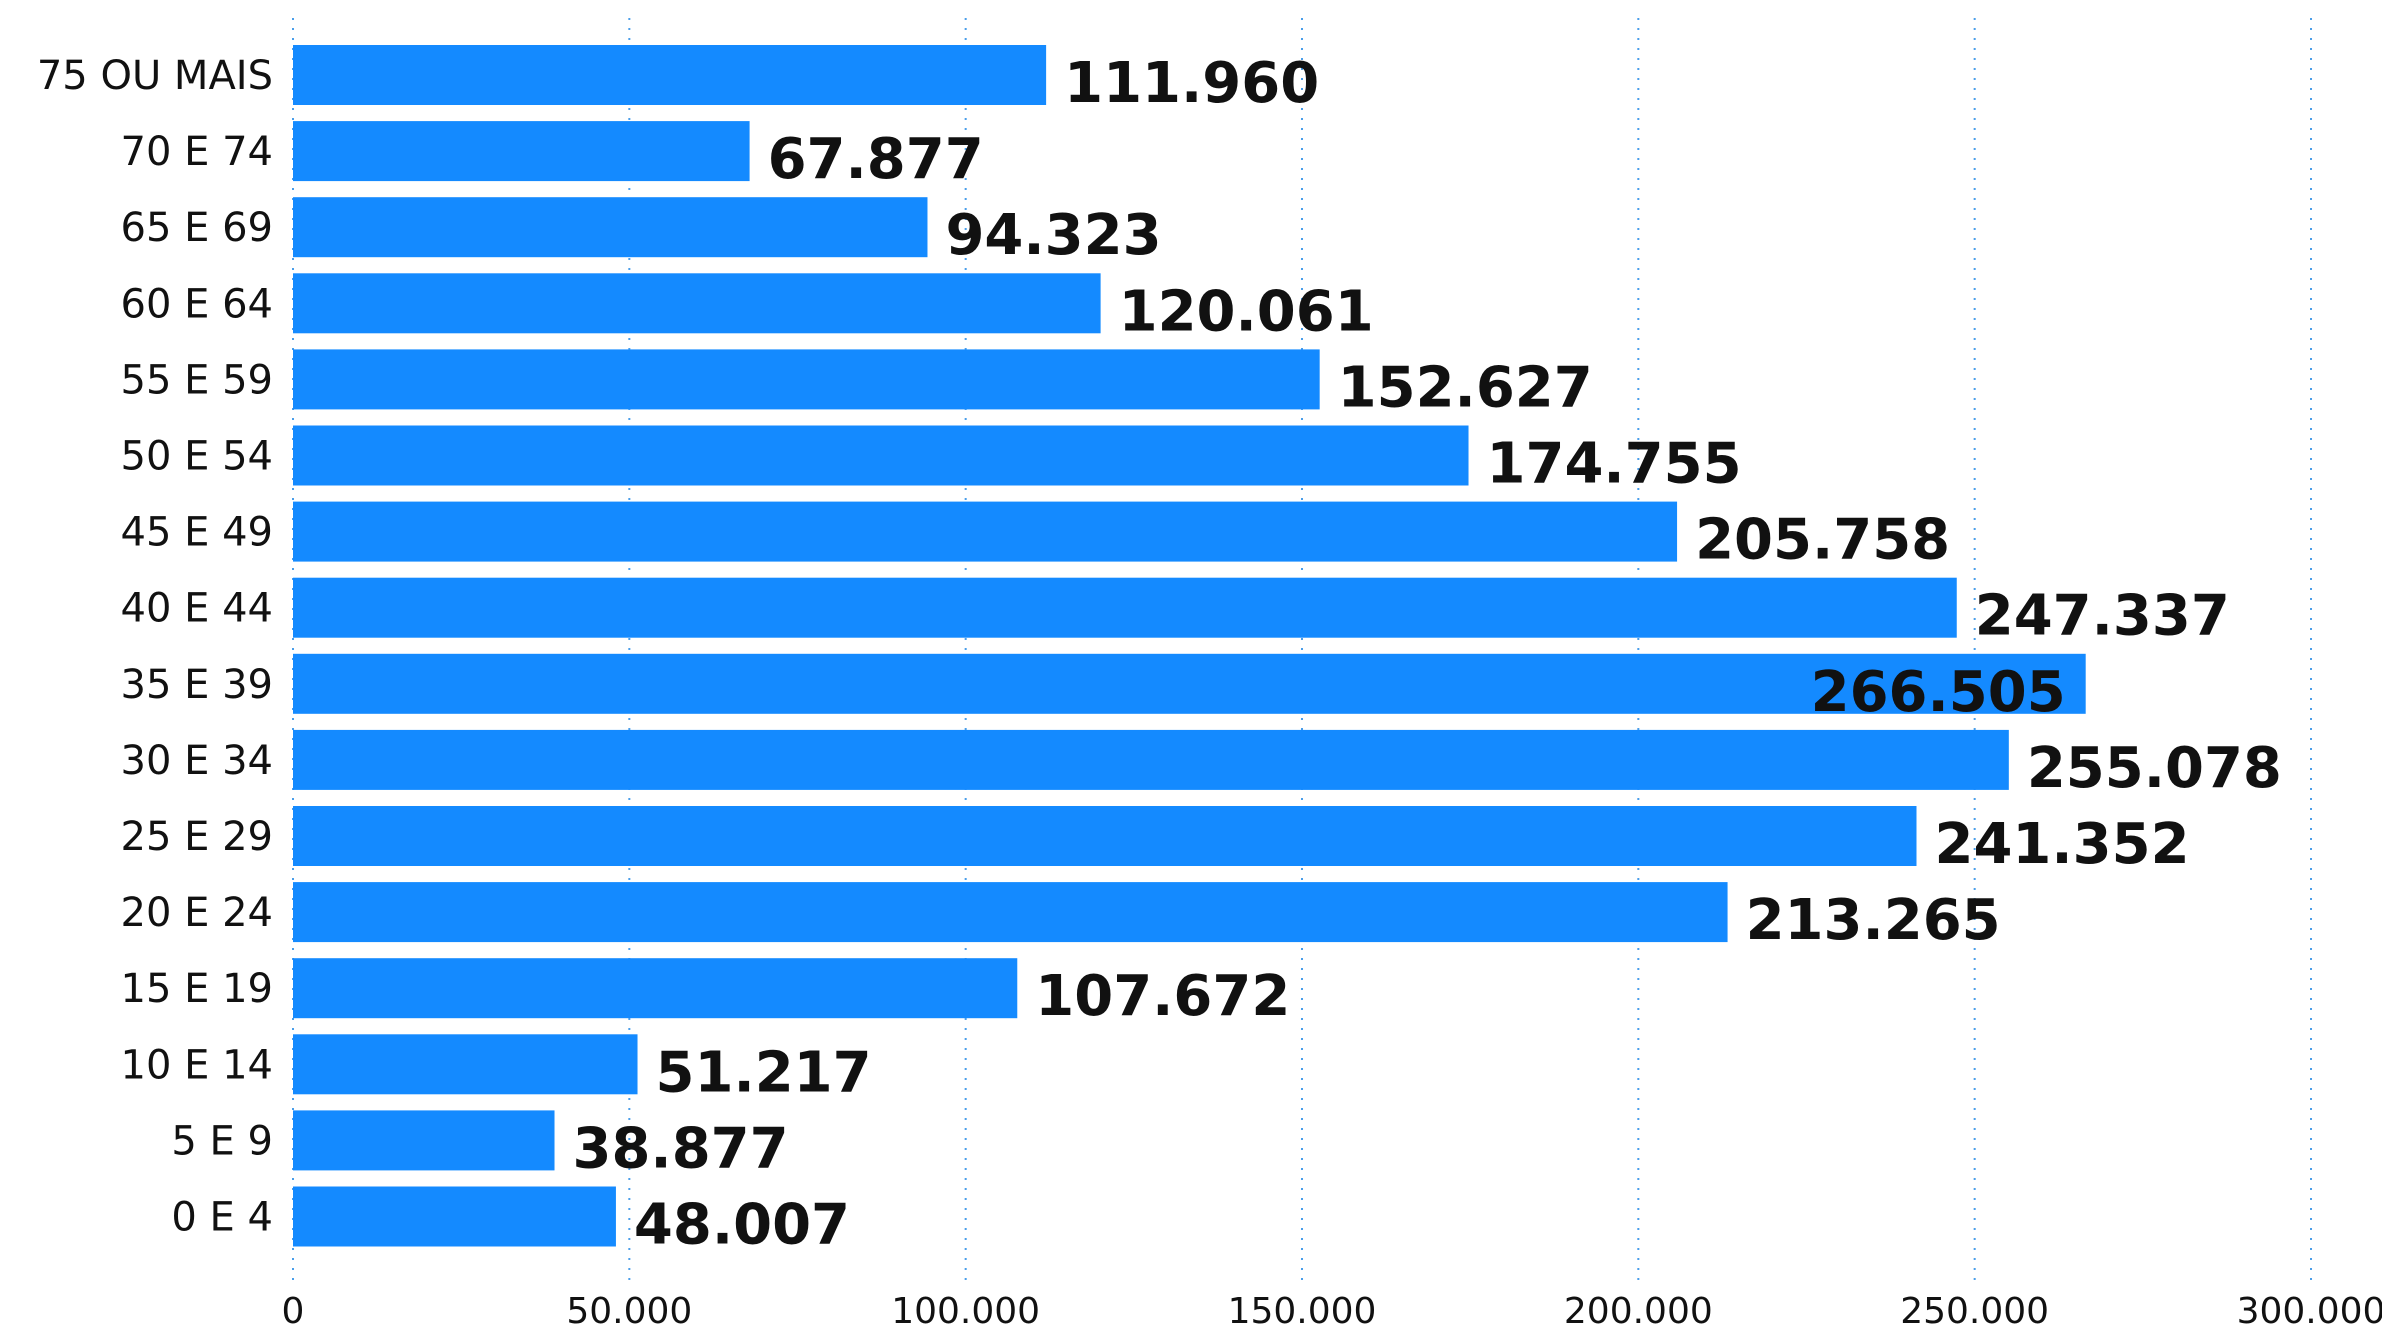 Image resolution: width=2382 pixels, height=1332 pixels. Describe the element at coordinates (876, 159) in the screenshot. I see `value-label: 67.877` at that location.